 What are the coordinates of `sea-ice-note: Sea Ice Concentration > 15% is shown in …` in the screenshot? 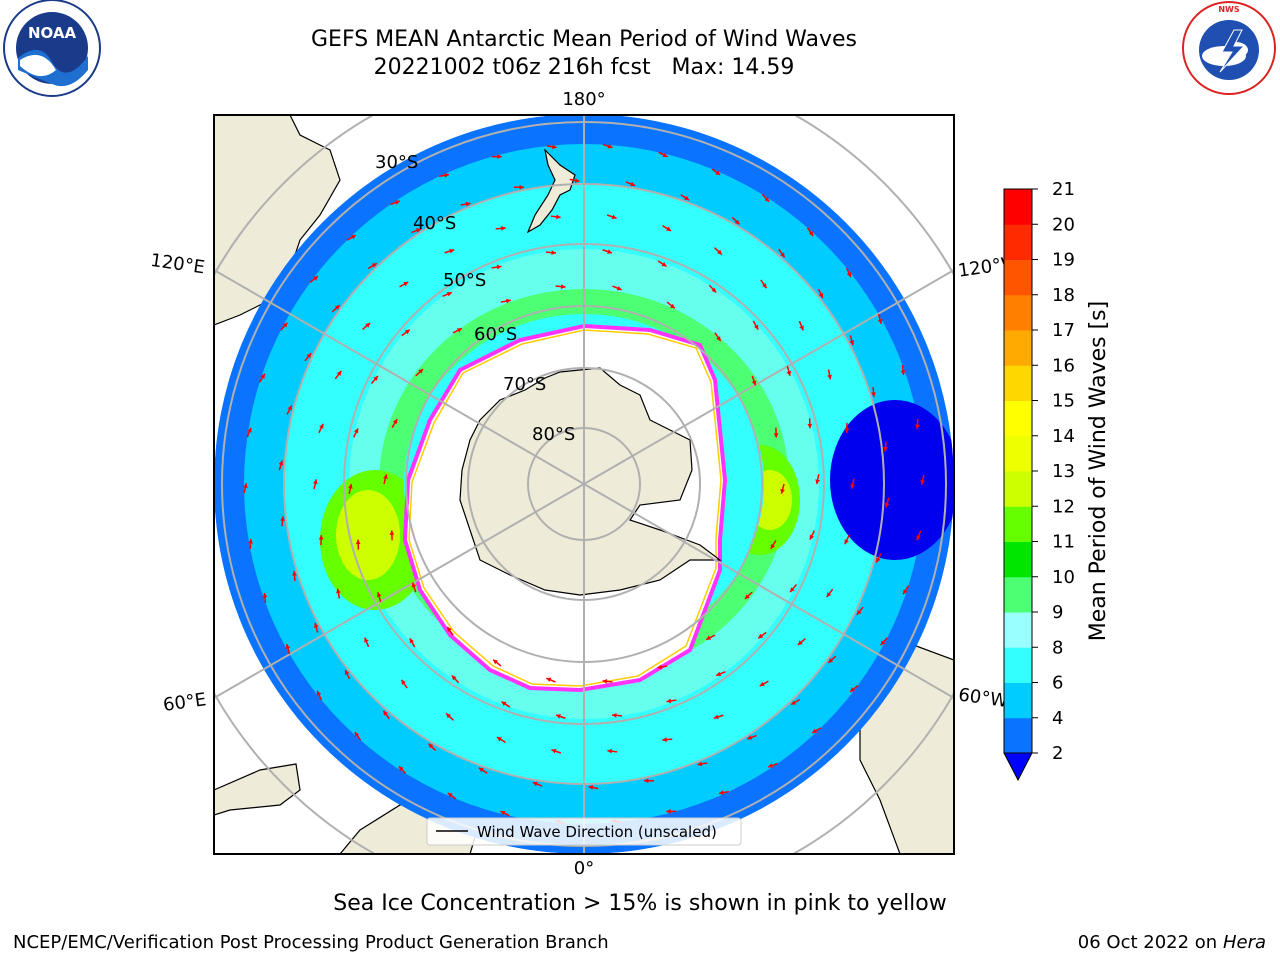 It's located at (640, 903).